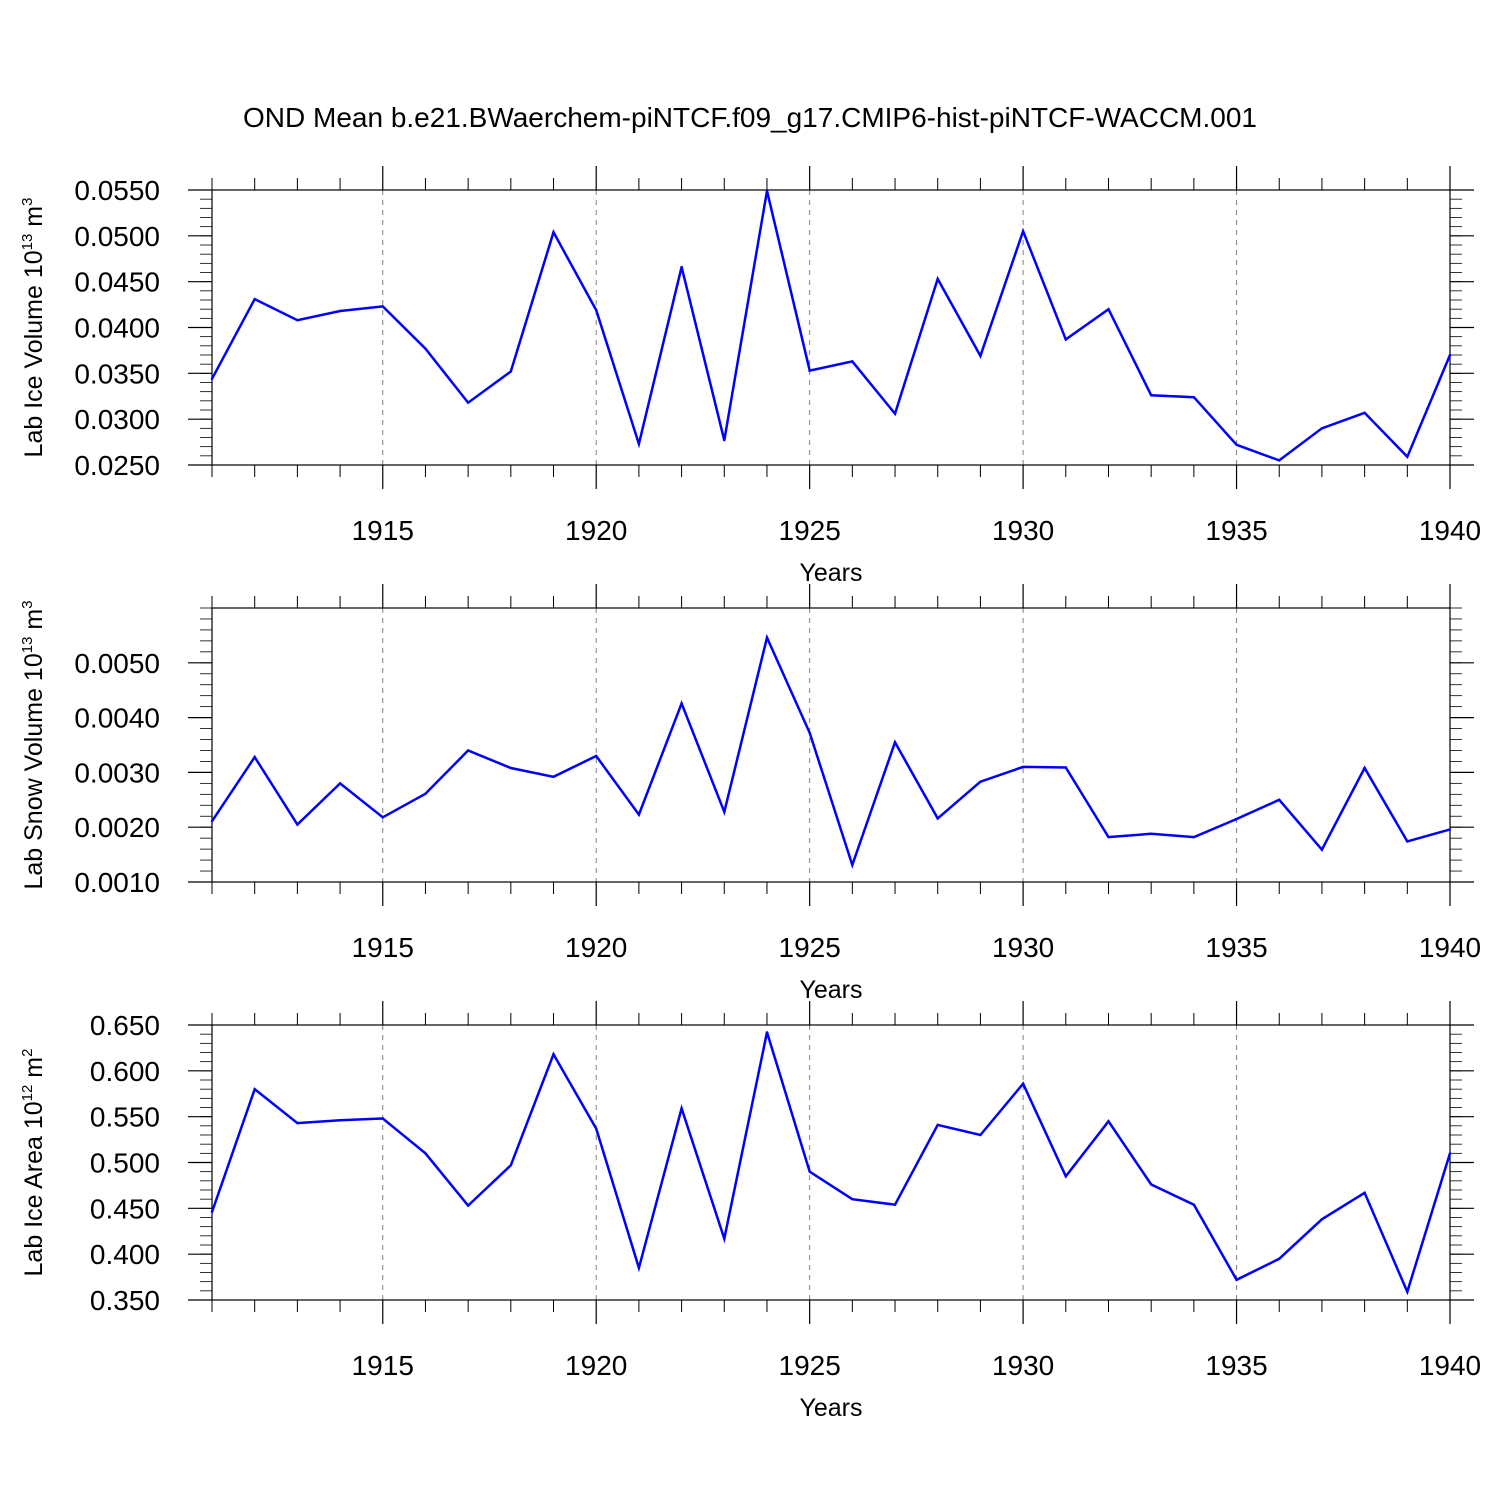 This screenshot has width=1500, height=1500. Describe the element at coordinates (297, 1123) in the screenshot. I see `chart3-point-1913` at that location.